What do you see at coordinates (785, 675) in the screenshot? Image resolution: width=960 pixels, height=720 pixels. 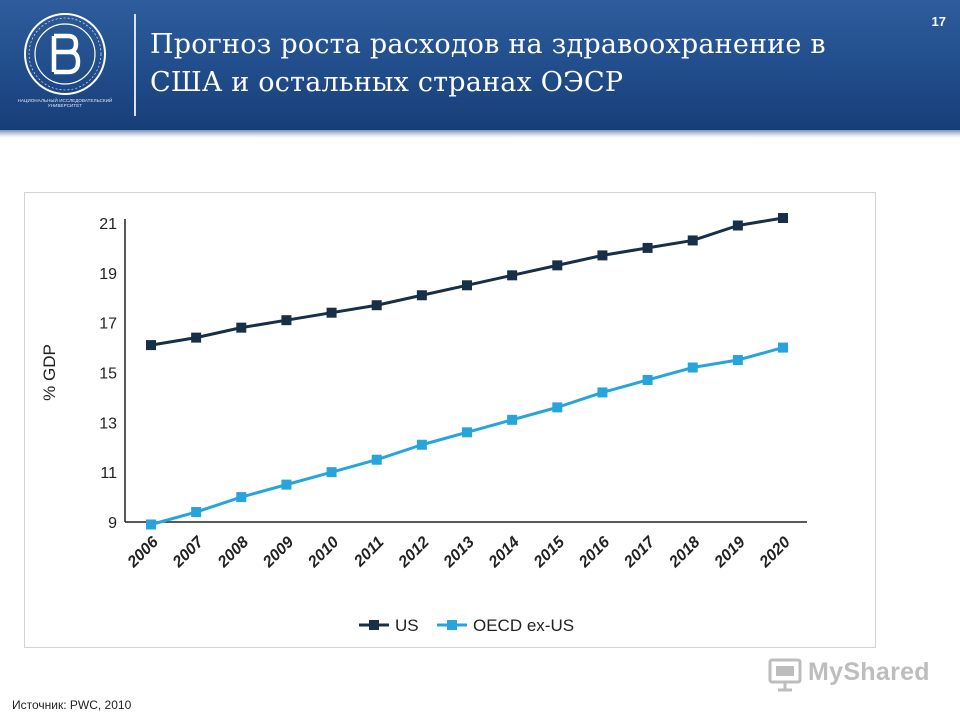 I see `presentation-board-icon` at bounding box center [785, 675].